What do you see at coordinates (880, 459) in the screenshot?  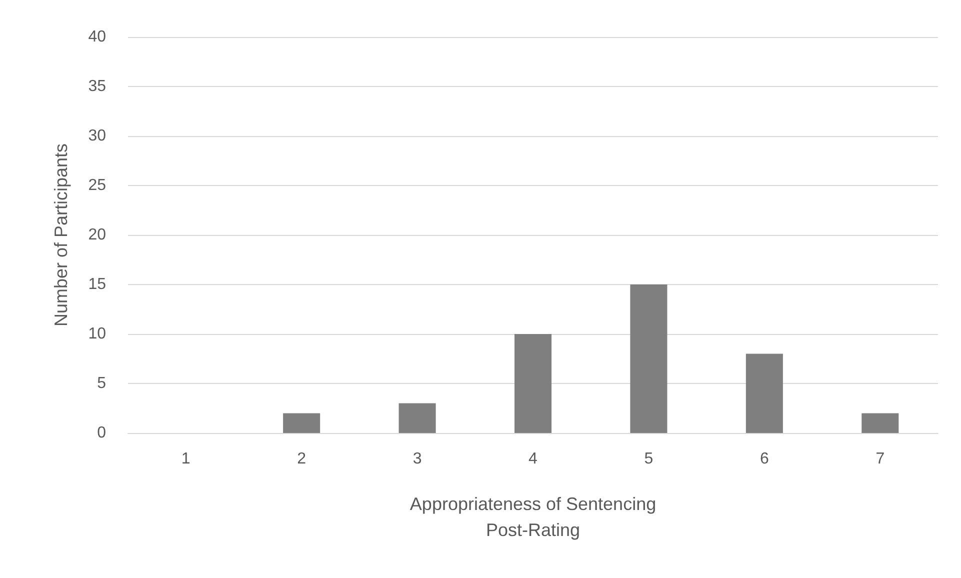 I see `x-tick-label: 7` at bounding box center [880, 459].